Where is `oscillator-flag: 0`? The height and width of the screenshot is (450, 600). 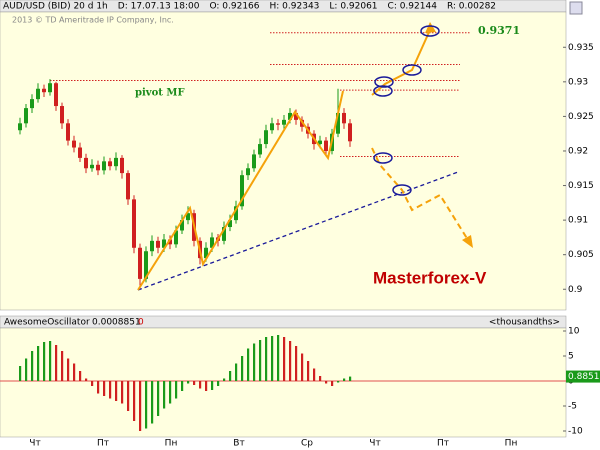
oscillator-flag: 0 is located at coordinates (141, 323).